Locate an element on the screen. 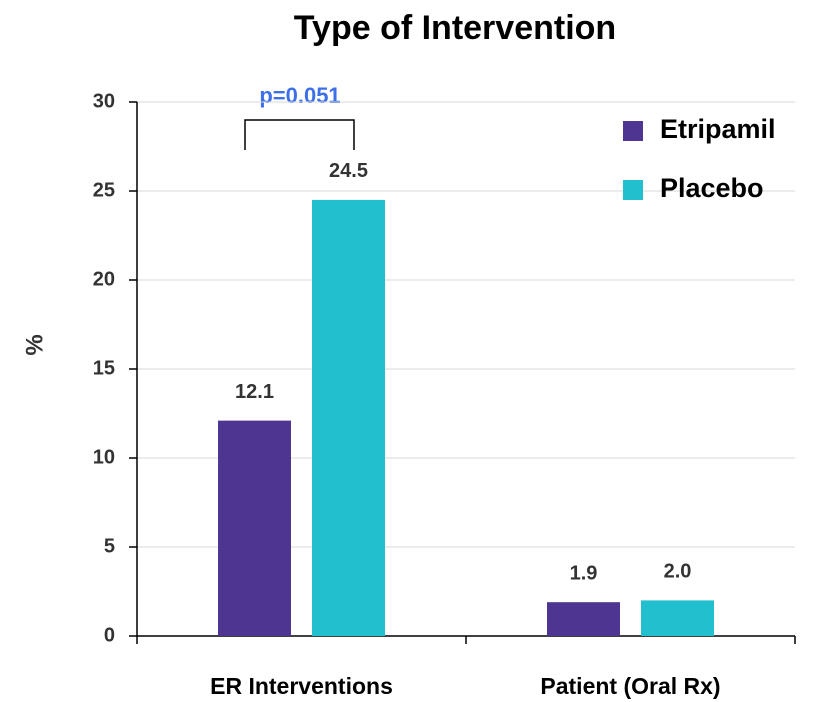  y-tick-label: 30 is located at coordinates (104, 101).